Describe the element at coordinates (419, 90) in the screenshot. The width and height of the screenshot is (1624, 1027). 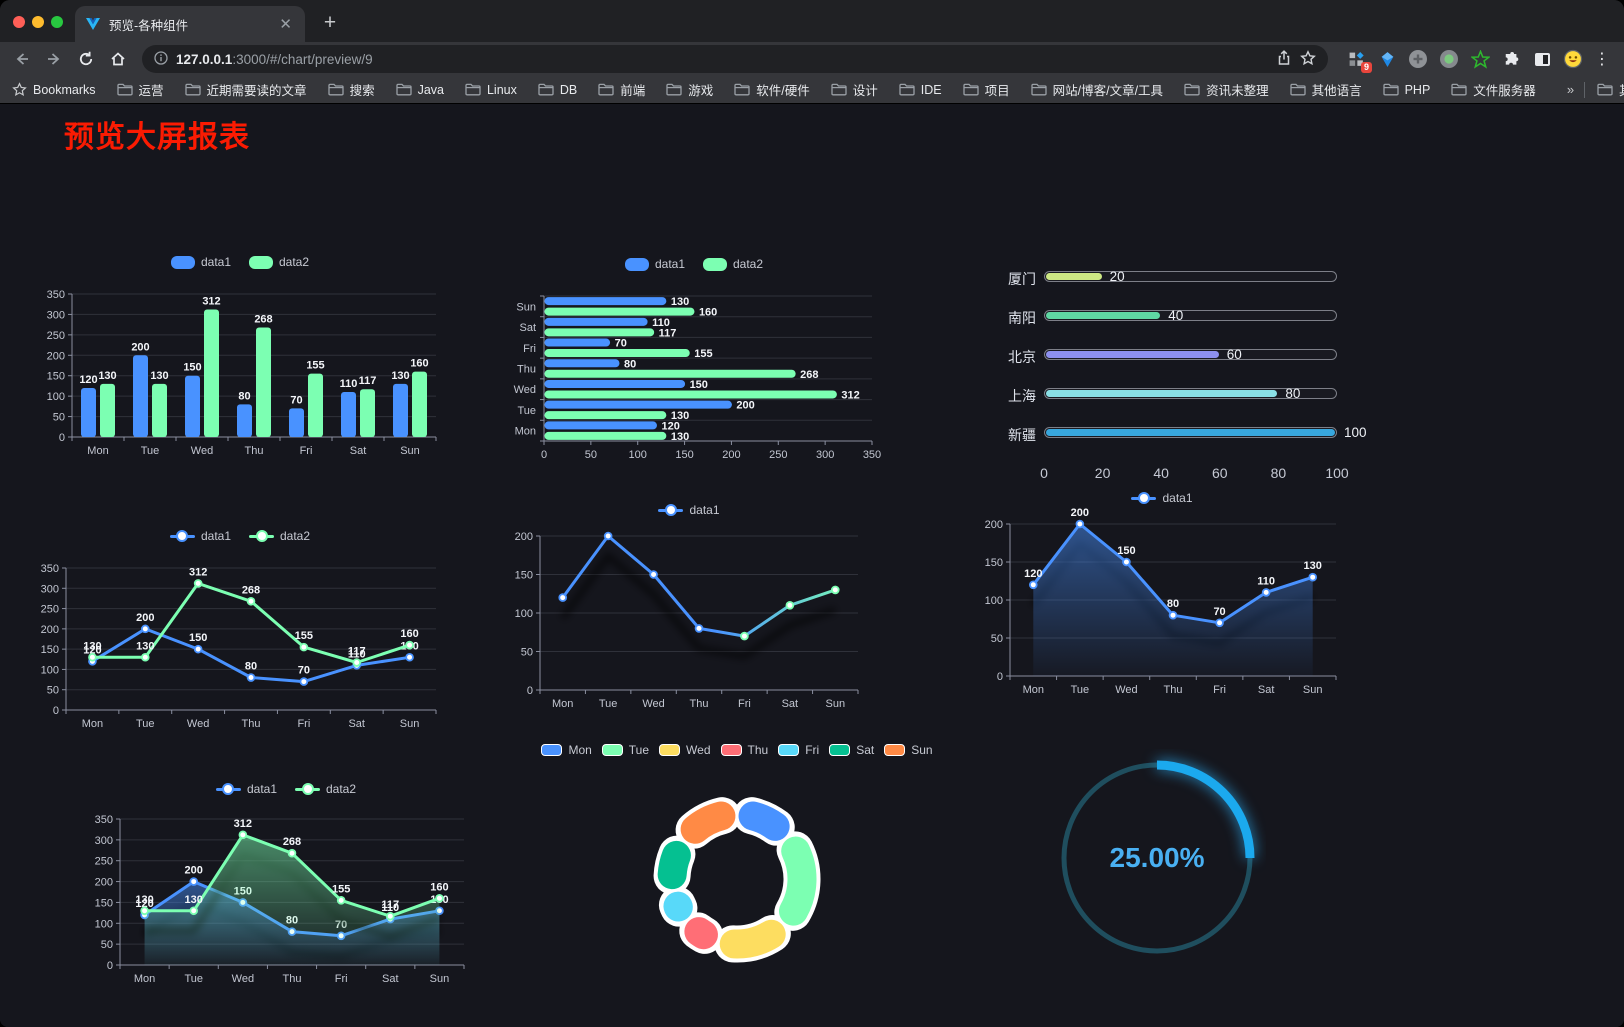
I see `bookmark-folder-Java: Java` at that location.